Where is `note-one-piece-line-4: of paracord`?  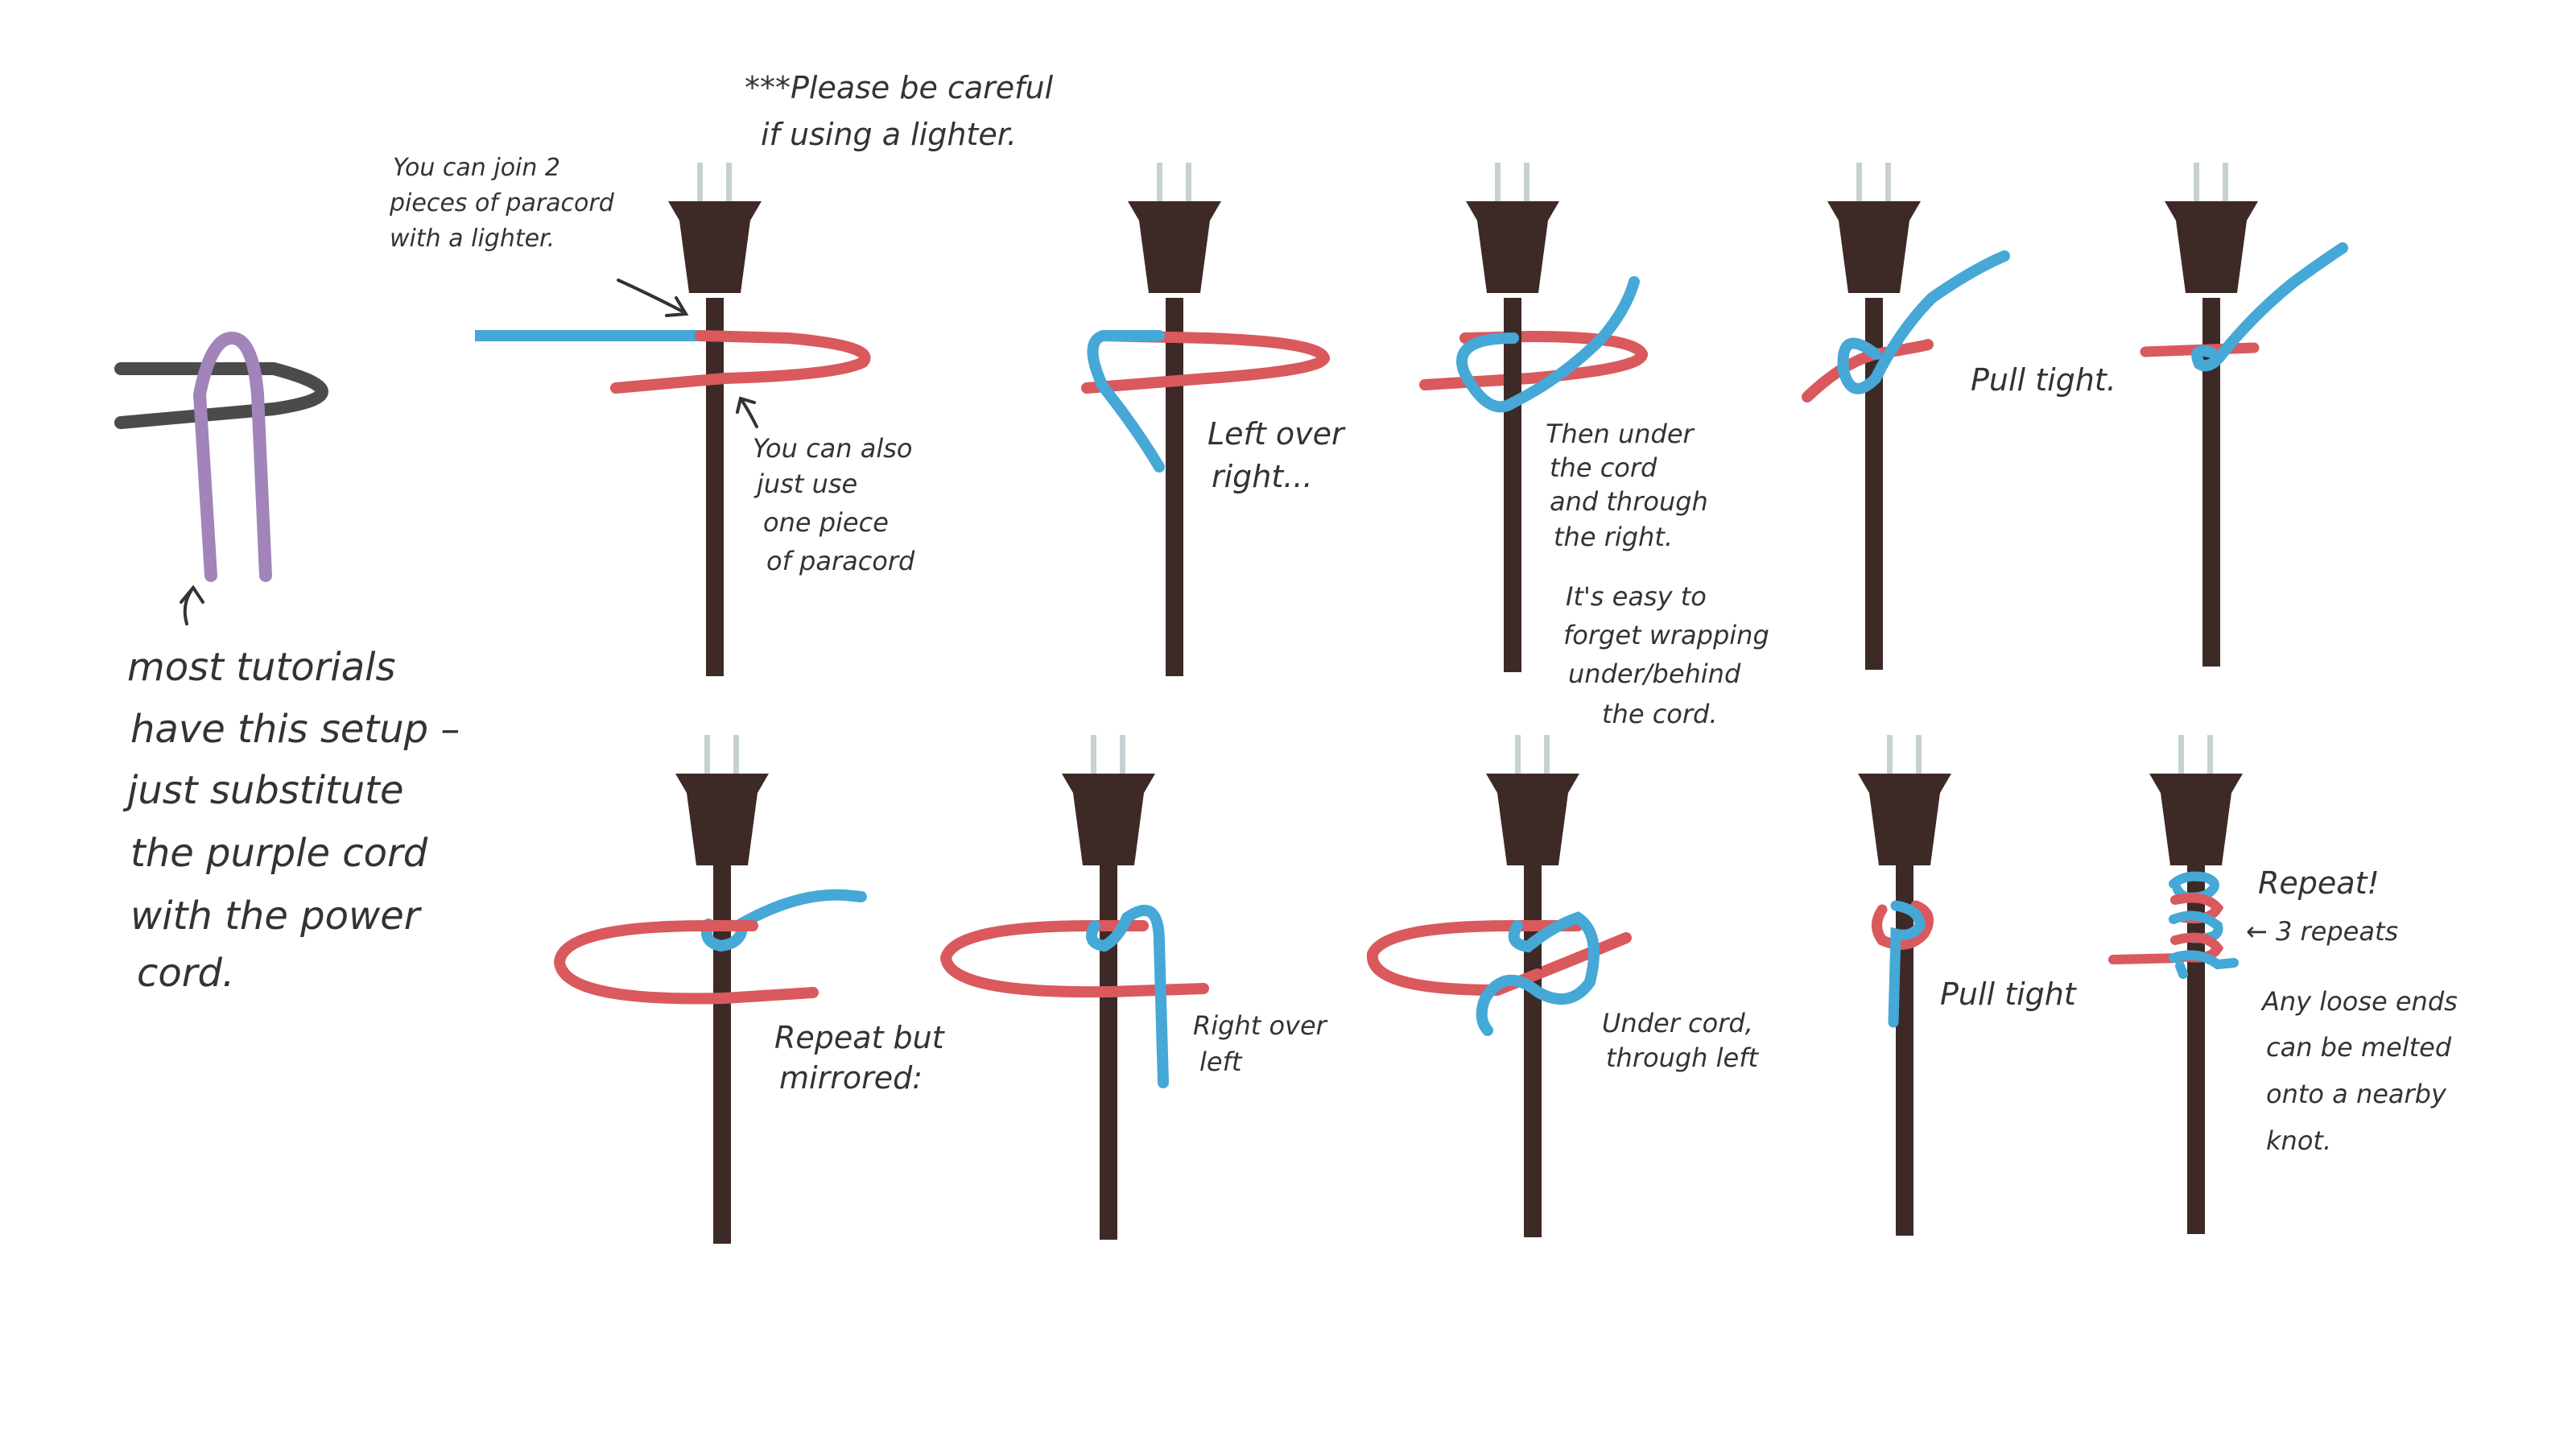 note-one-piece-line-4: of paracord is located at coordinates (841, 561).